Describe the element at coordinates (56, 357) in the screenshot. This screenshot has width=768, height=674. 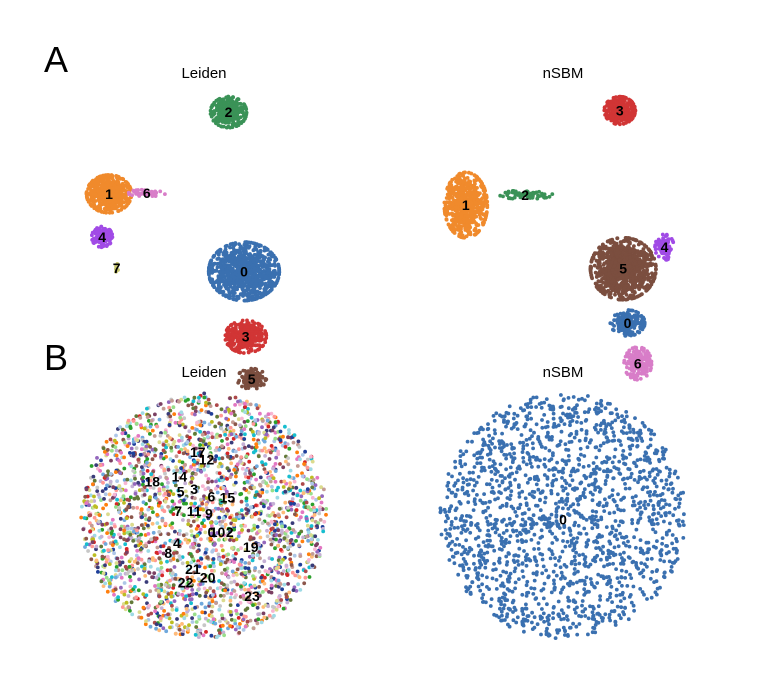
I see `panel-letter-b: B` at that location.